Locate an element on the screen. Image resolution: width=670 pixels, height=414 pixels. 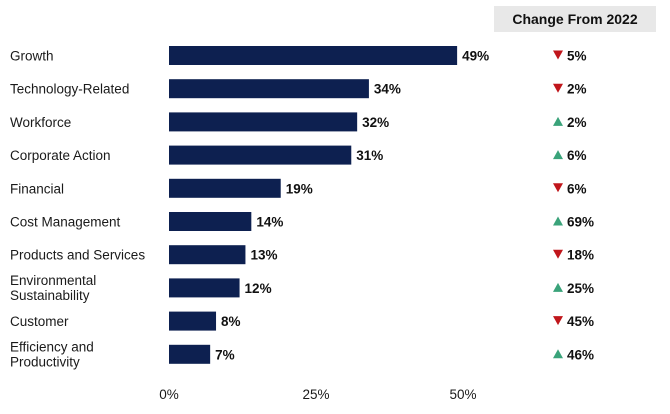
x-tick-label: 50% is located at coordinates (462, 394).